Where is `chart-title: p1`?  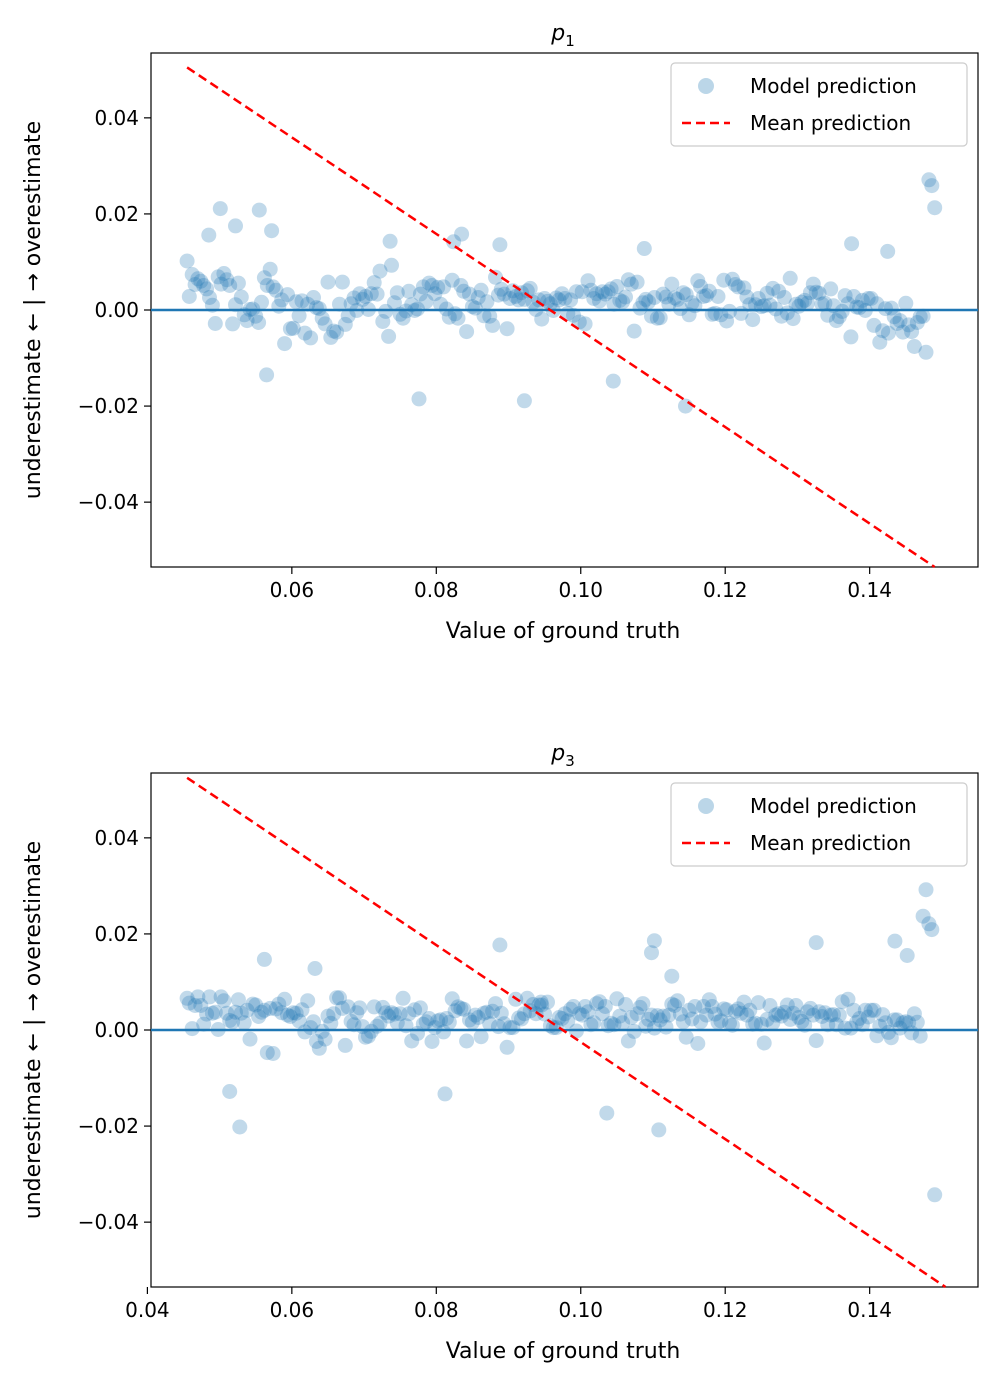
chart-title: p1 is located at coordinates (562, 35).